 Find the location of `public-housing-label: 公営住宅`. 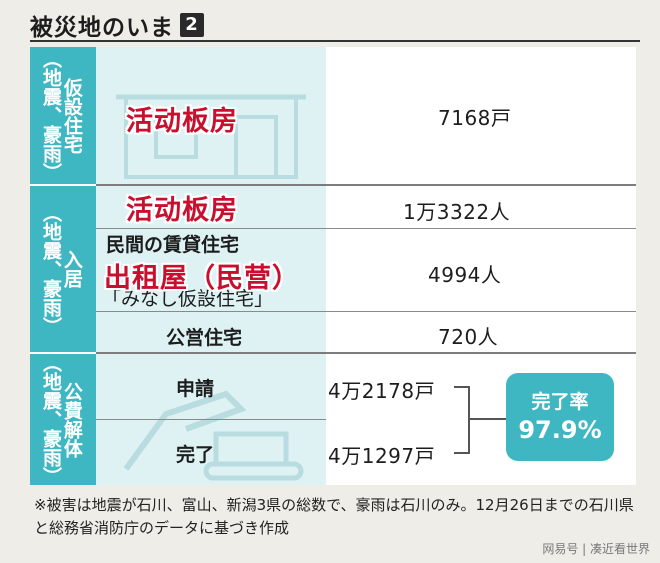

public-housing-label: 公営住宅 is located at coordinates (204, 338).